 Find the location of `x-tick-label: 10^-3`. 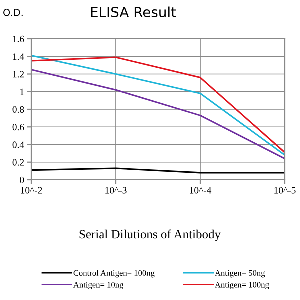

x-tick-label: 10^-3 is located at coordinates (116, 190).